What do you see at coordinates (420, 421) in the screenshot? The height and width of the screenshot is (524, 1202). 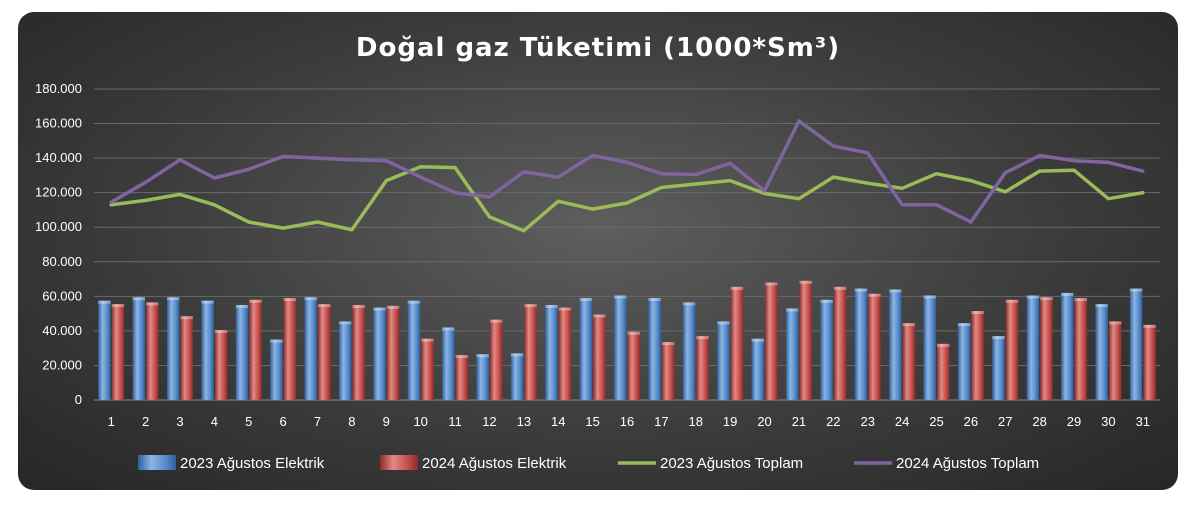 I see `x-tick-label: 10` at bounding box center [420, 421].